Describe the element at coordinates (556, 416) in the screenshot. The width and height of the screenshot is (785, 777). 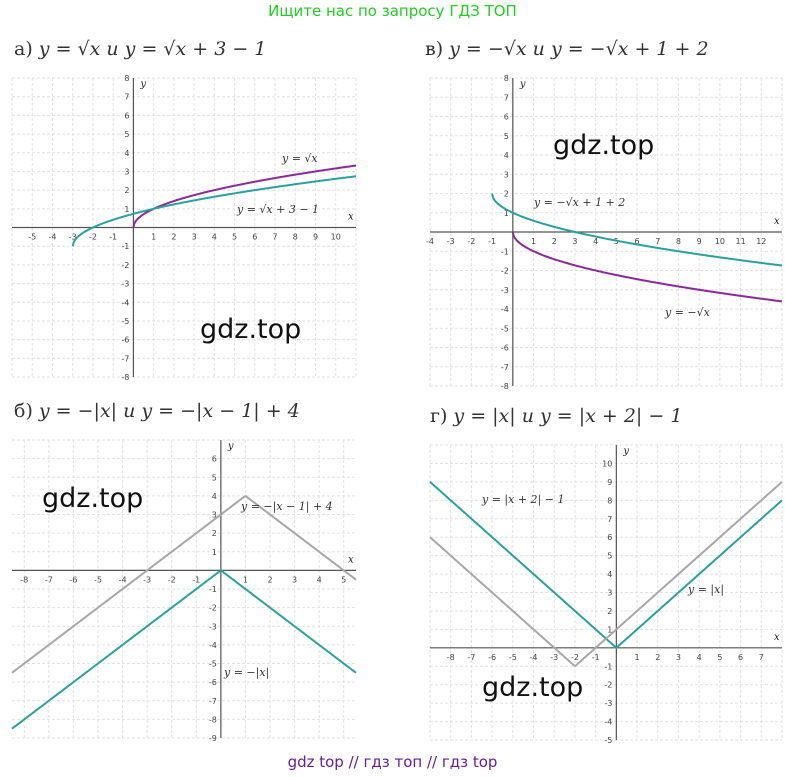
I see `panel-g-title: г) y = |x| и y = |x + 2| − 1` at that location.